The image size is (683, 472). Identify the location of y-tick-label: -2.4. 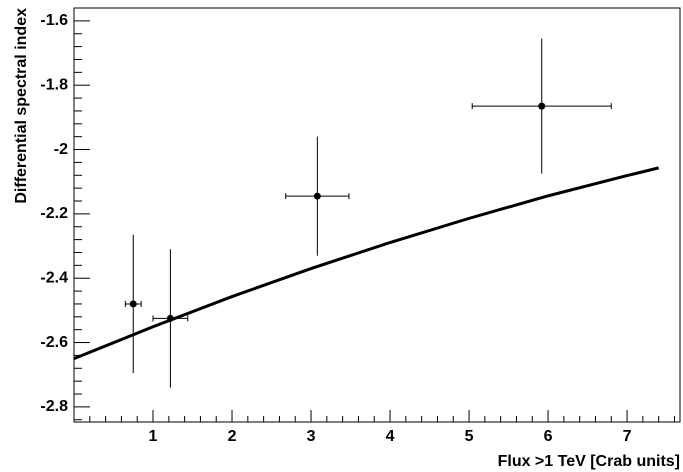
(54, 277).